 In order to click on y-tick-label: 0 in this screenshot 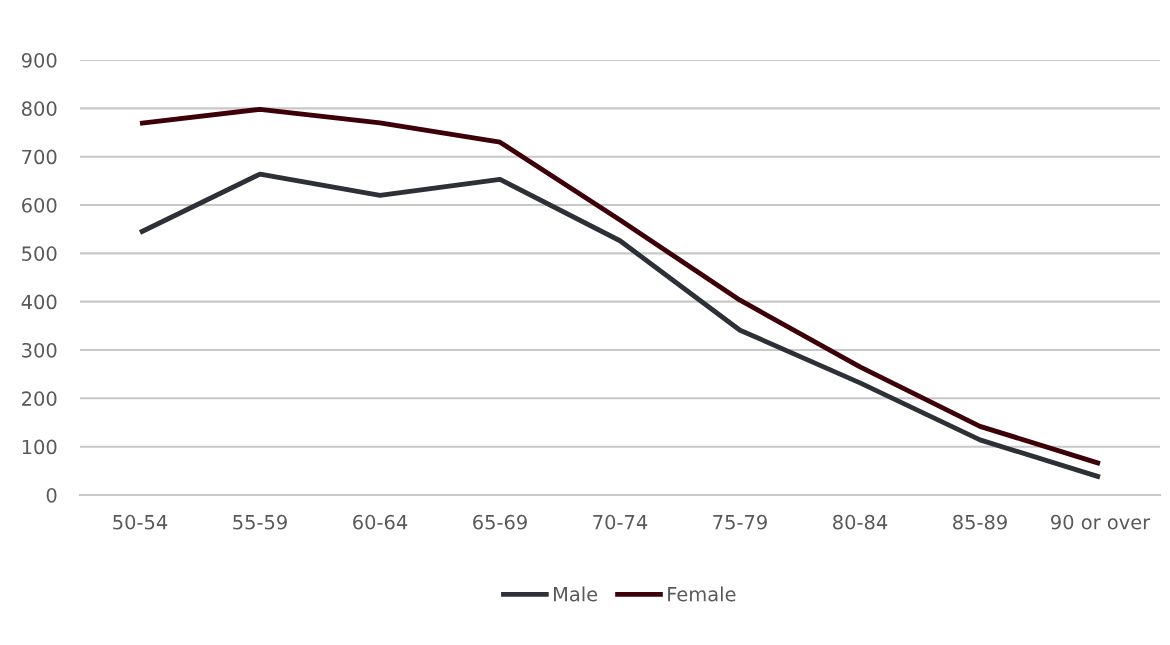, I will do `click(51, 495)`.